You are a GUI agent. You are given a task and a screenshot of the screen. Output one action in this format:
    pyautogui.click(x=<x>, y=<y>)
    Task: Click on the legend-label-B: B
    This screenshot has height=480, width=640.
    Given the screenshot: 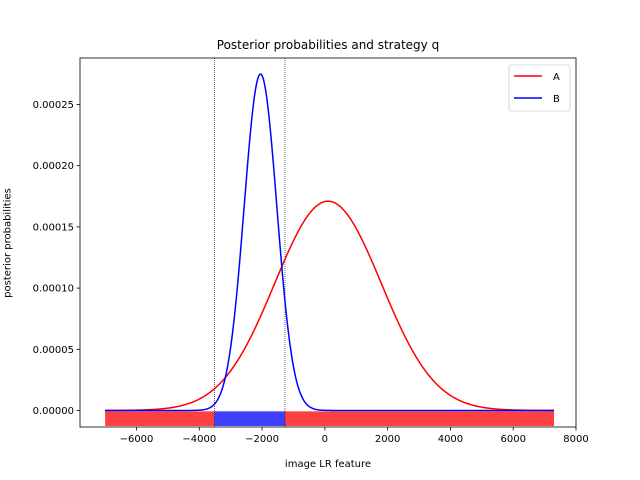 What is the action you would take?
    pyautogui.click(x=556, y=99)
    